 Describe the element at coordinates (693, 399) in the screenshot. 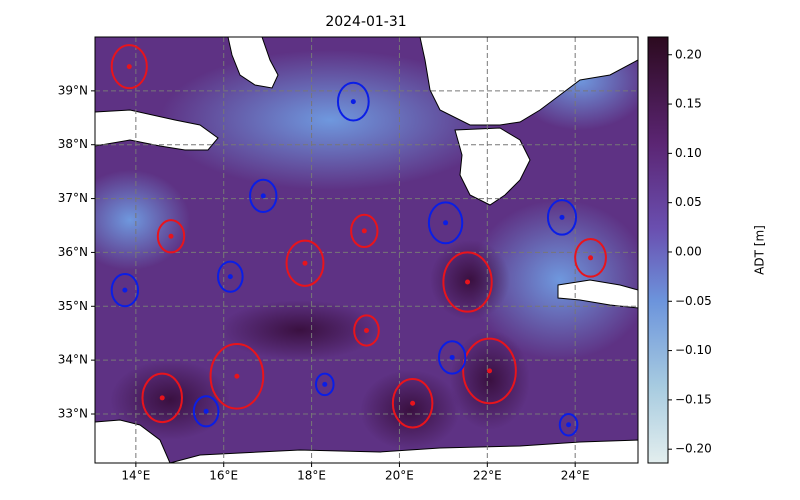

I see `colorbar-tick-label: −0.15` at that location.